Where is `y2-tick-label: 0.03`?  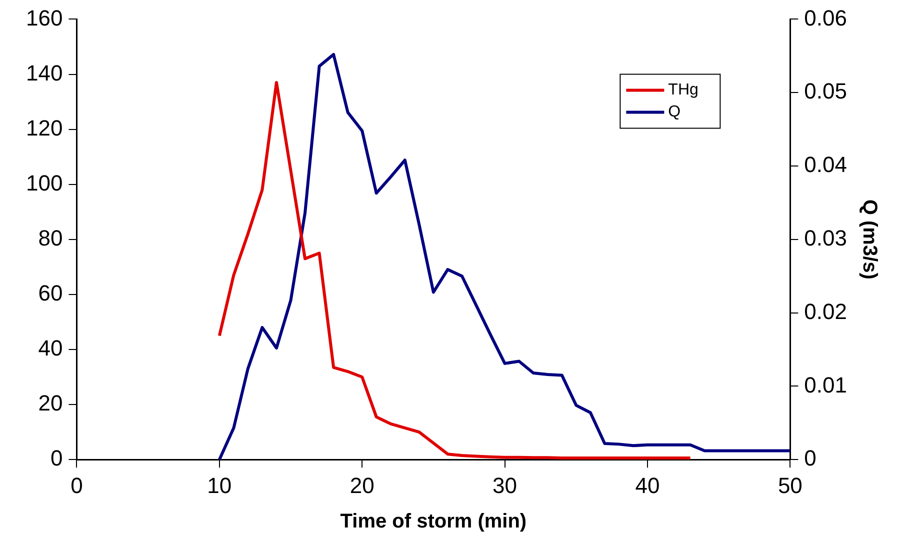
y2-tick-label: 0.03 is located at coordinates (826, 237).